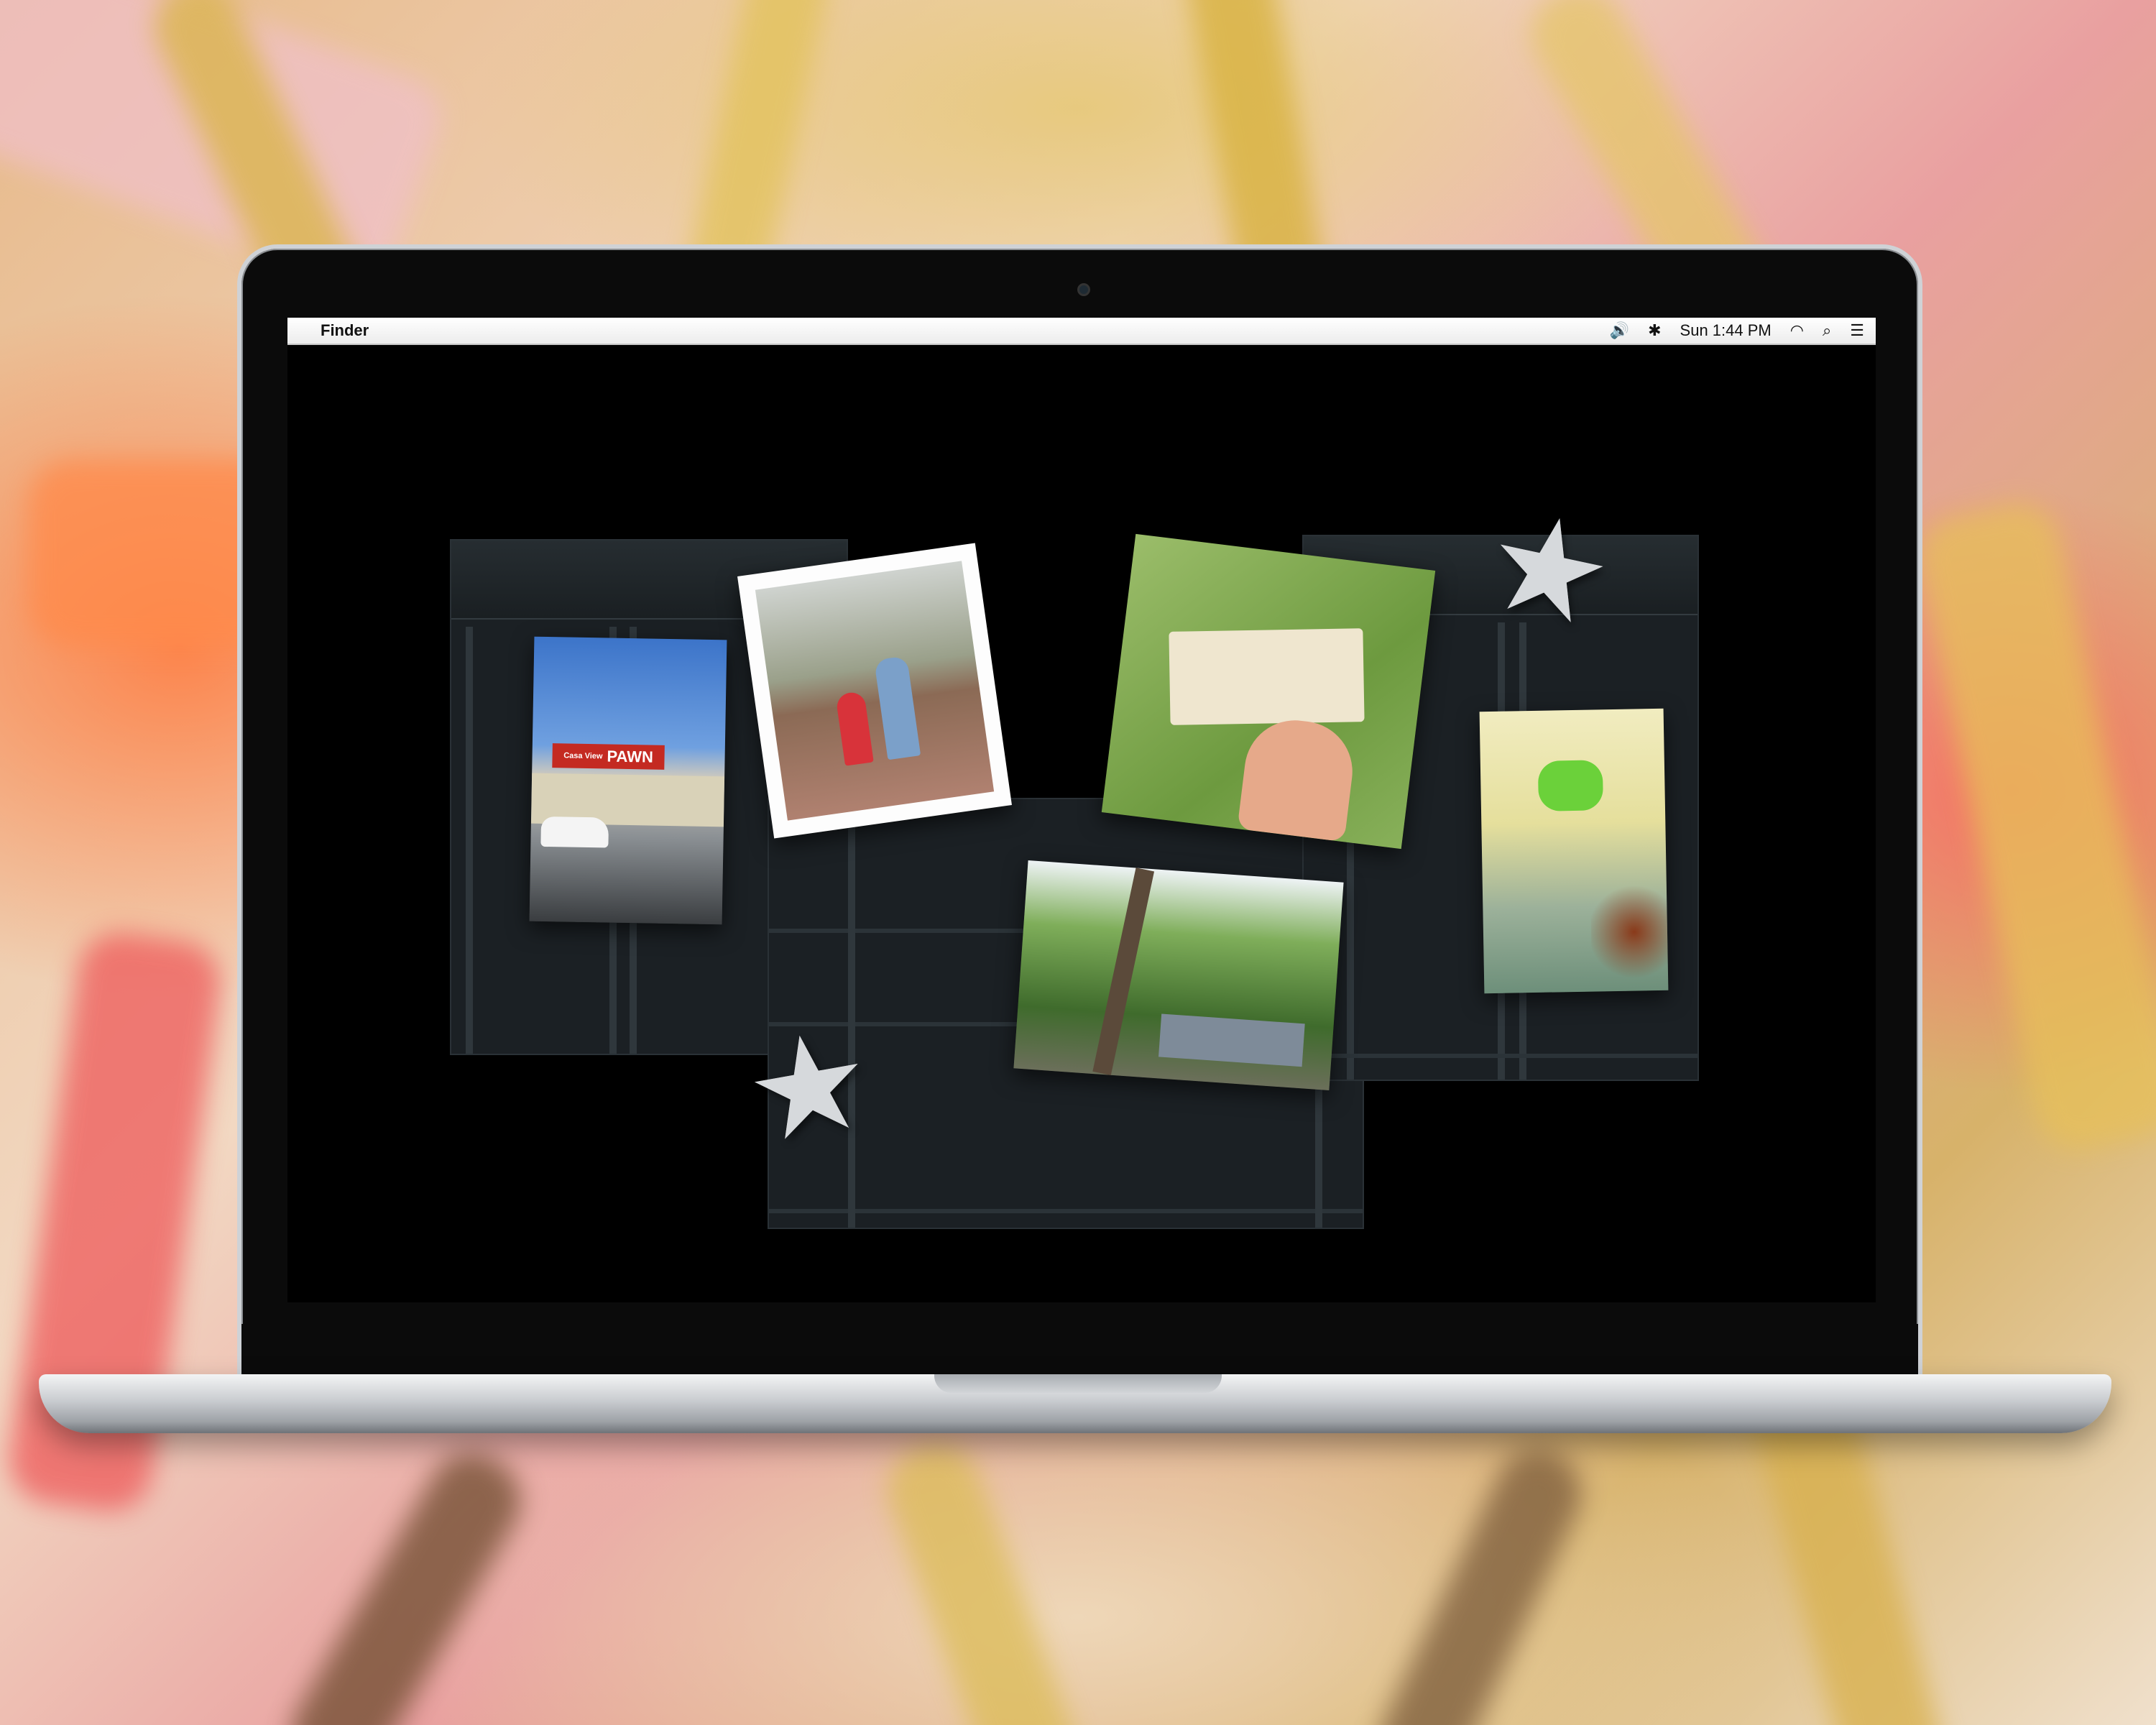 Image resolution: width=2156 pixels, height=1725 pixels. I want to click on light-leak, so click(1630, 931).